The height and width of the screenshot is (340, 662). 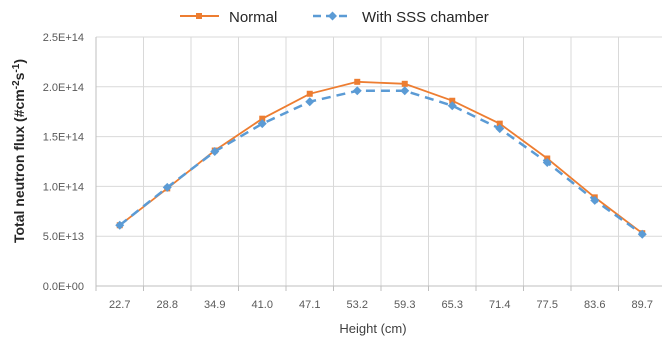 What do you see at coordinates (404, 305) in the screenshot?
I see `x-tick-label: 59.3` at bounding box center [404, 305].